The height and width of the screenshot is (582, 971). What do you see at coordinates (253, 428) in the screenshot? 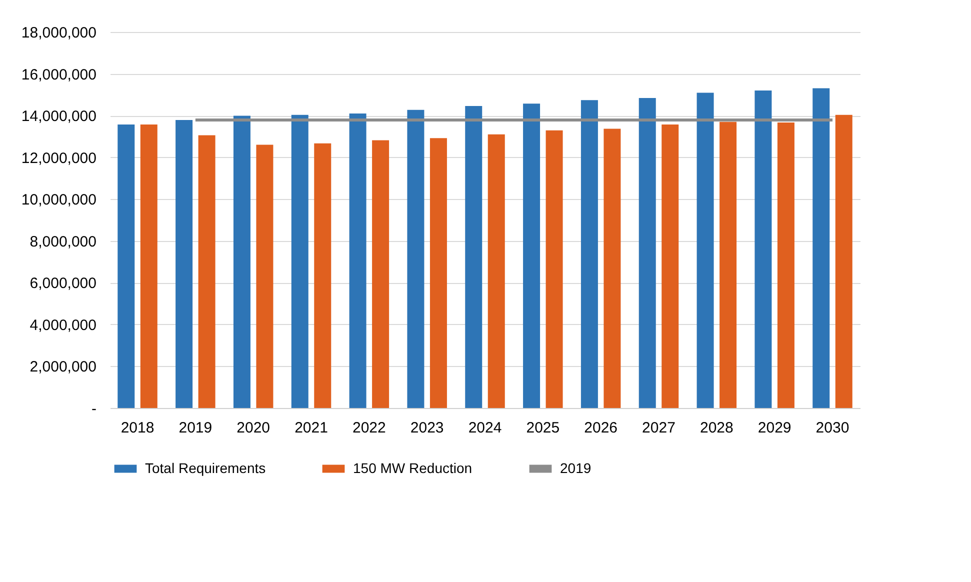
I see `x-tick-label: 2020` at bounding box center [253, 428].